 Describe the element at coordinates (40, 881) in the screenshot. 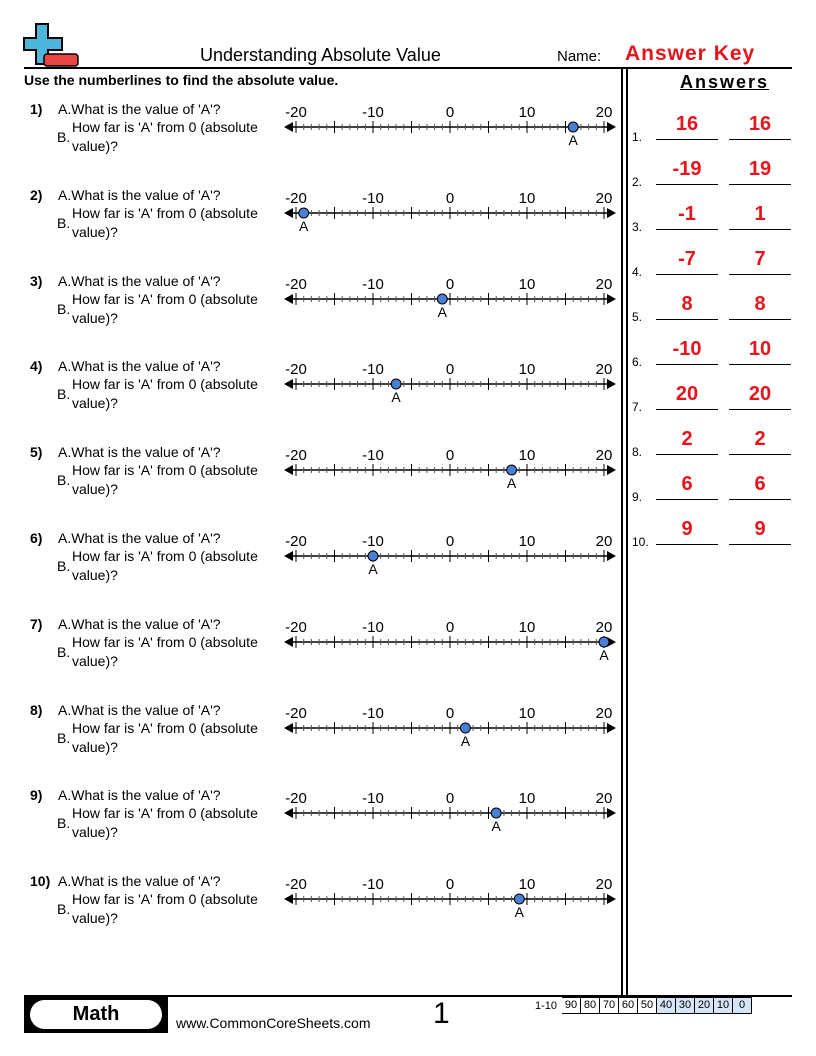

I see `question-num: 10)` at that location.